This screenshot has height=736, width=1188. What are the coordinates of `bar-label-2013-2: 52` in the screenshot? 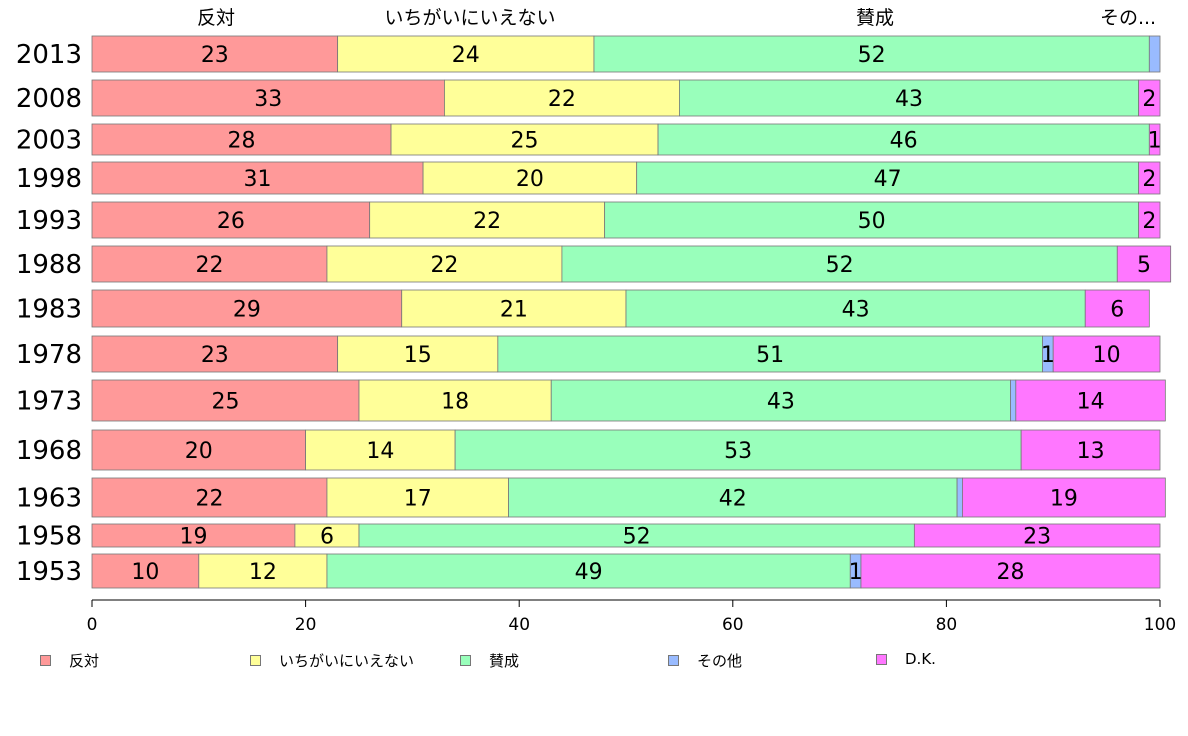 It's located at (872, 55).